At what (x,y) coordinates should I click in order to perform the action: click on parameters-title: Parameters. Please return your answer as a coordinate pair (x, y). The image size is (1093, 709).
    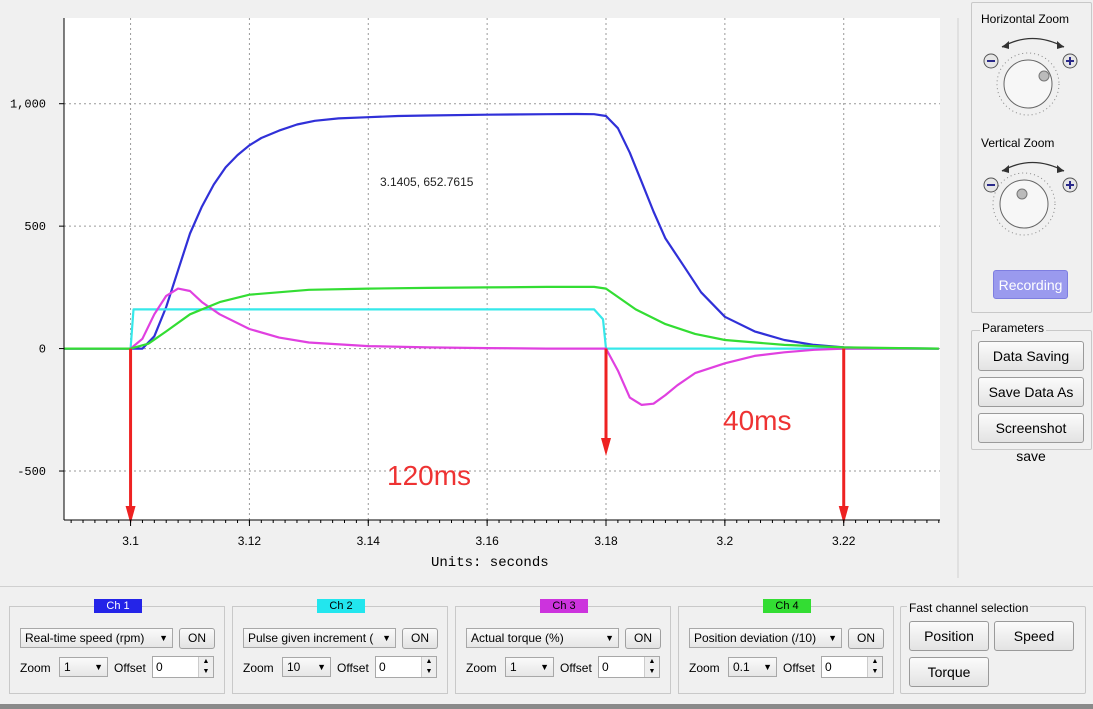
    Looking at the image, I should click on (1013, 328).